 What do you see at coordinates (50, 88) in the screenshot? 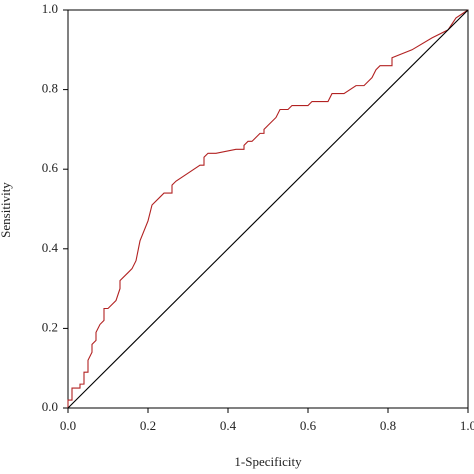
I see `y-tick-label: 0.8` at bounding box center [50, 88].